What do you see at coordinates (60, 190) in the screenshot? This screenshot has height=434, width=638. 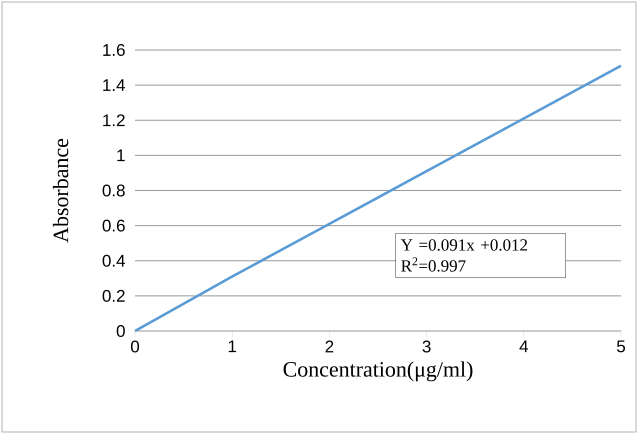 I see `y-axis-title: Absorbance` at bounding box center [60, 190].